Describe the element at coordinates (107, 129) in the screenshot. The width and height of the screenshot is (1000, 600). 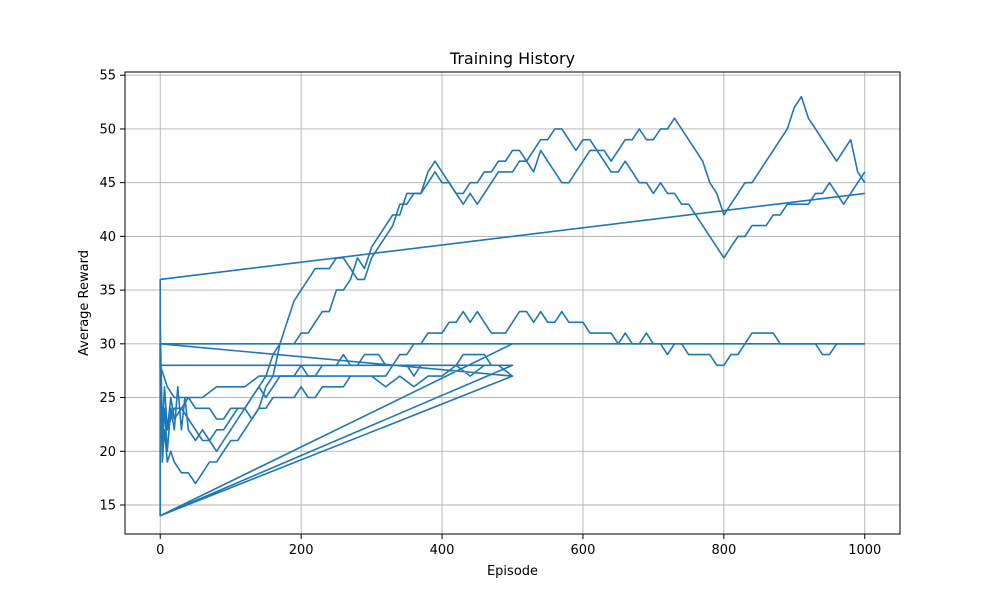
I see `y-tick-label: 50` at that location.